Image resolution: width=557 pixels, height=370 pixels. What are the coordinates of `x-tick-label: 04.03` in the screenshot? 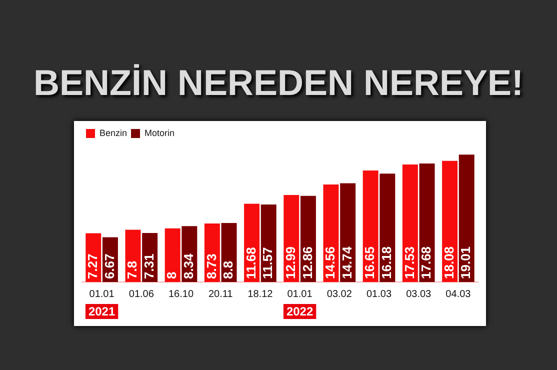 It's located at (459, 294).